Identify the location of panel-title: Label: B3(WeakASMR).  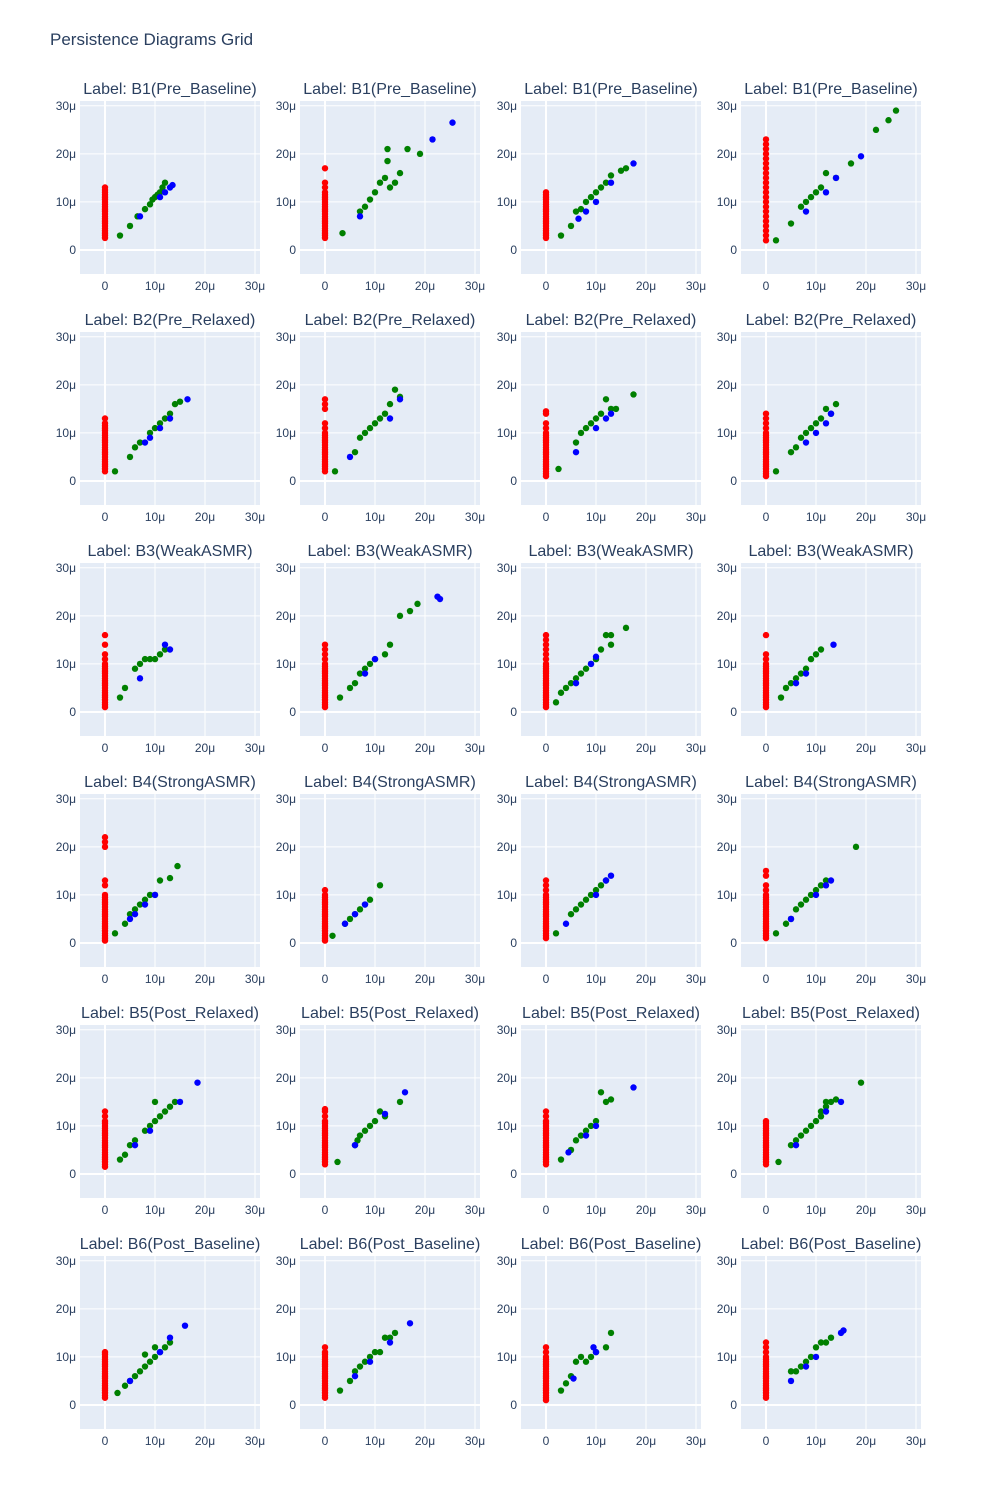
(830, 551).